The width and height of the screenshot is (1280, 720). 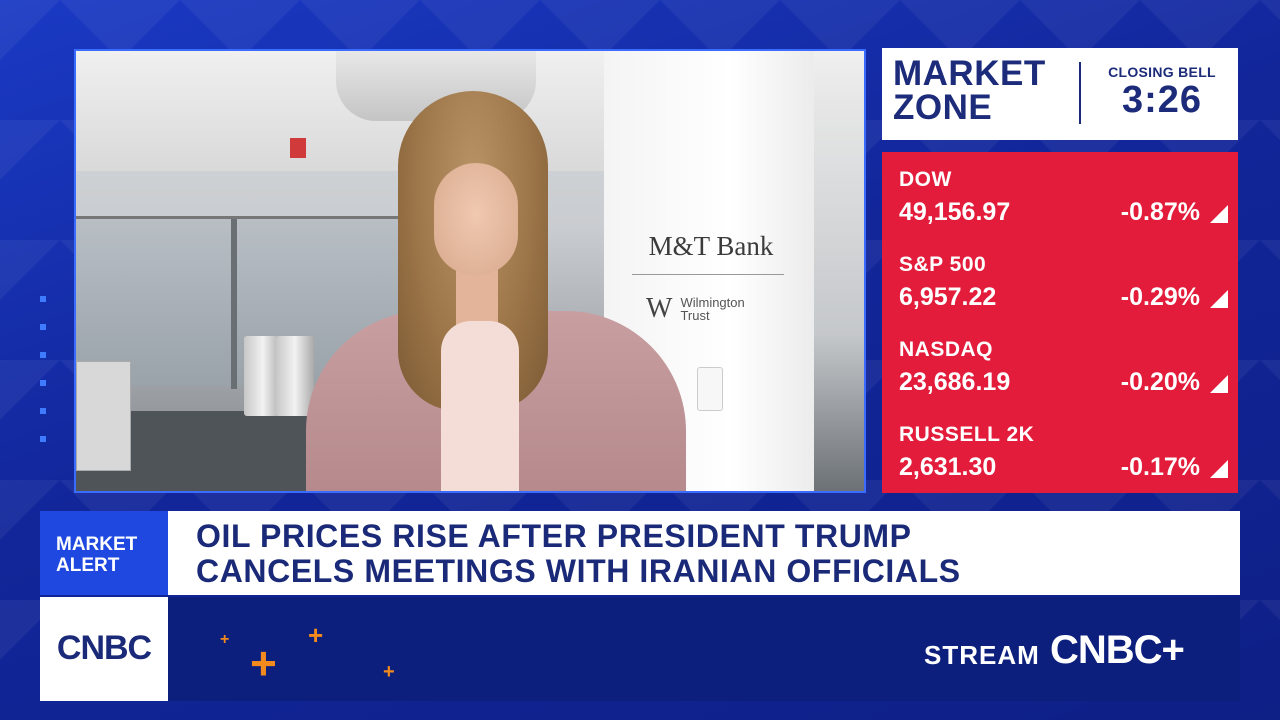 What do you see at coordinates (955, 212) in the screenshot?
I see `ticker-value: 49,156.97` at bounding box center [955, 212].